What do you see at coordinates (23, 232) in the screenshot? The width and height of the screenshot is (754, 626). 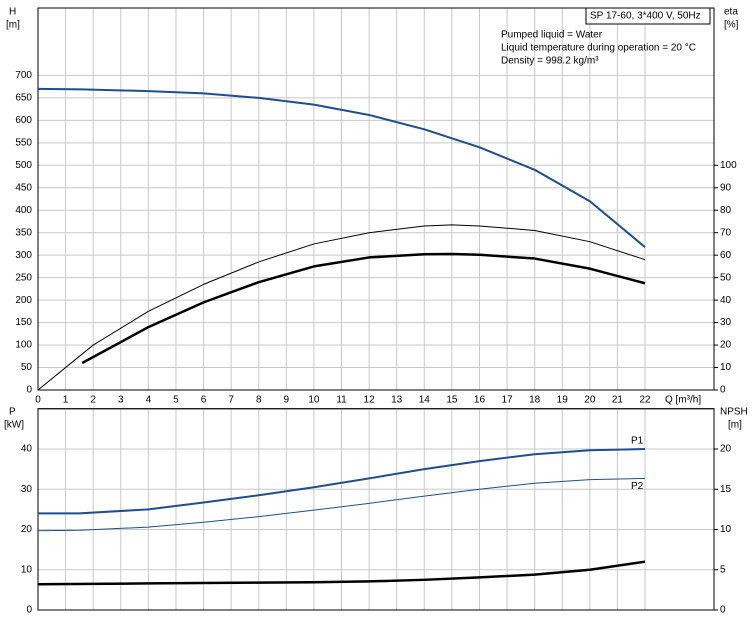 I see `y-tick-label: 350` at bounding box center [23, 232].